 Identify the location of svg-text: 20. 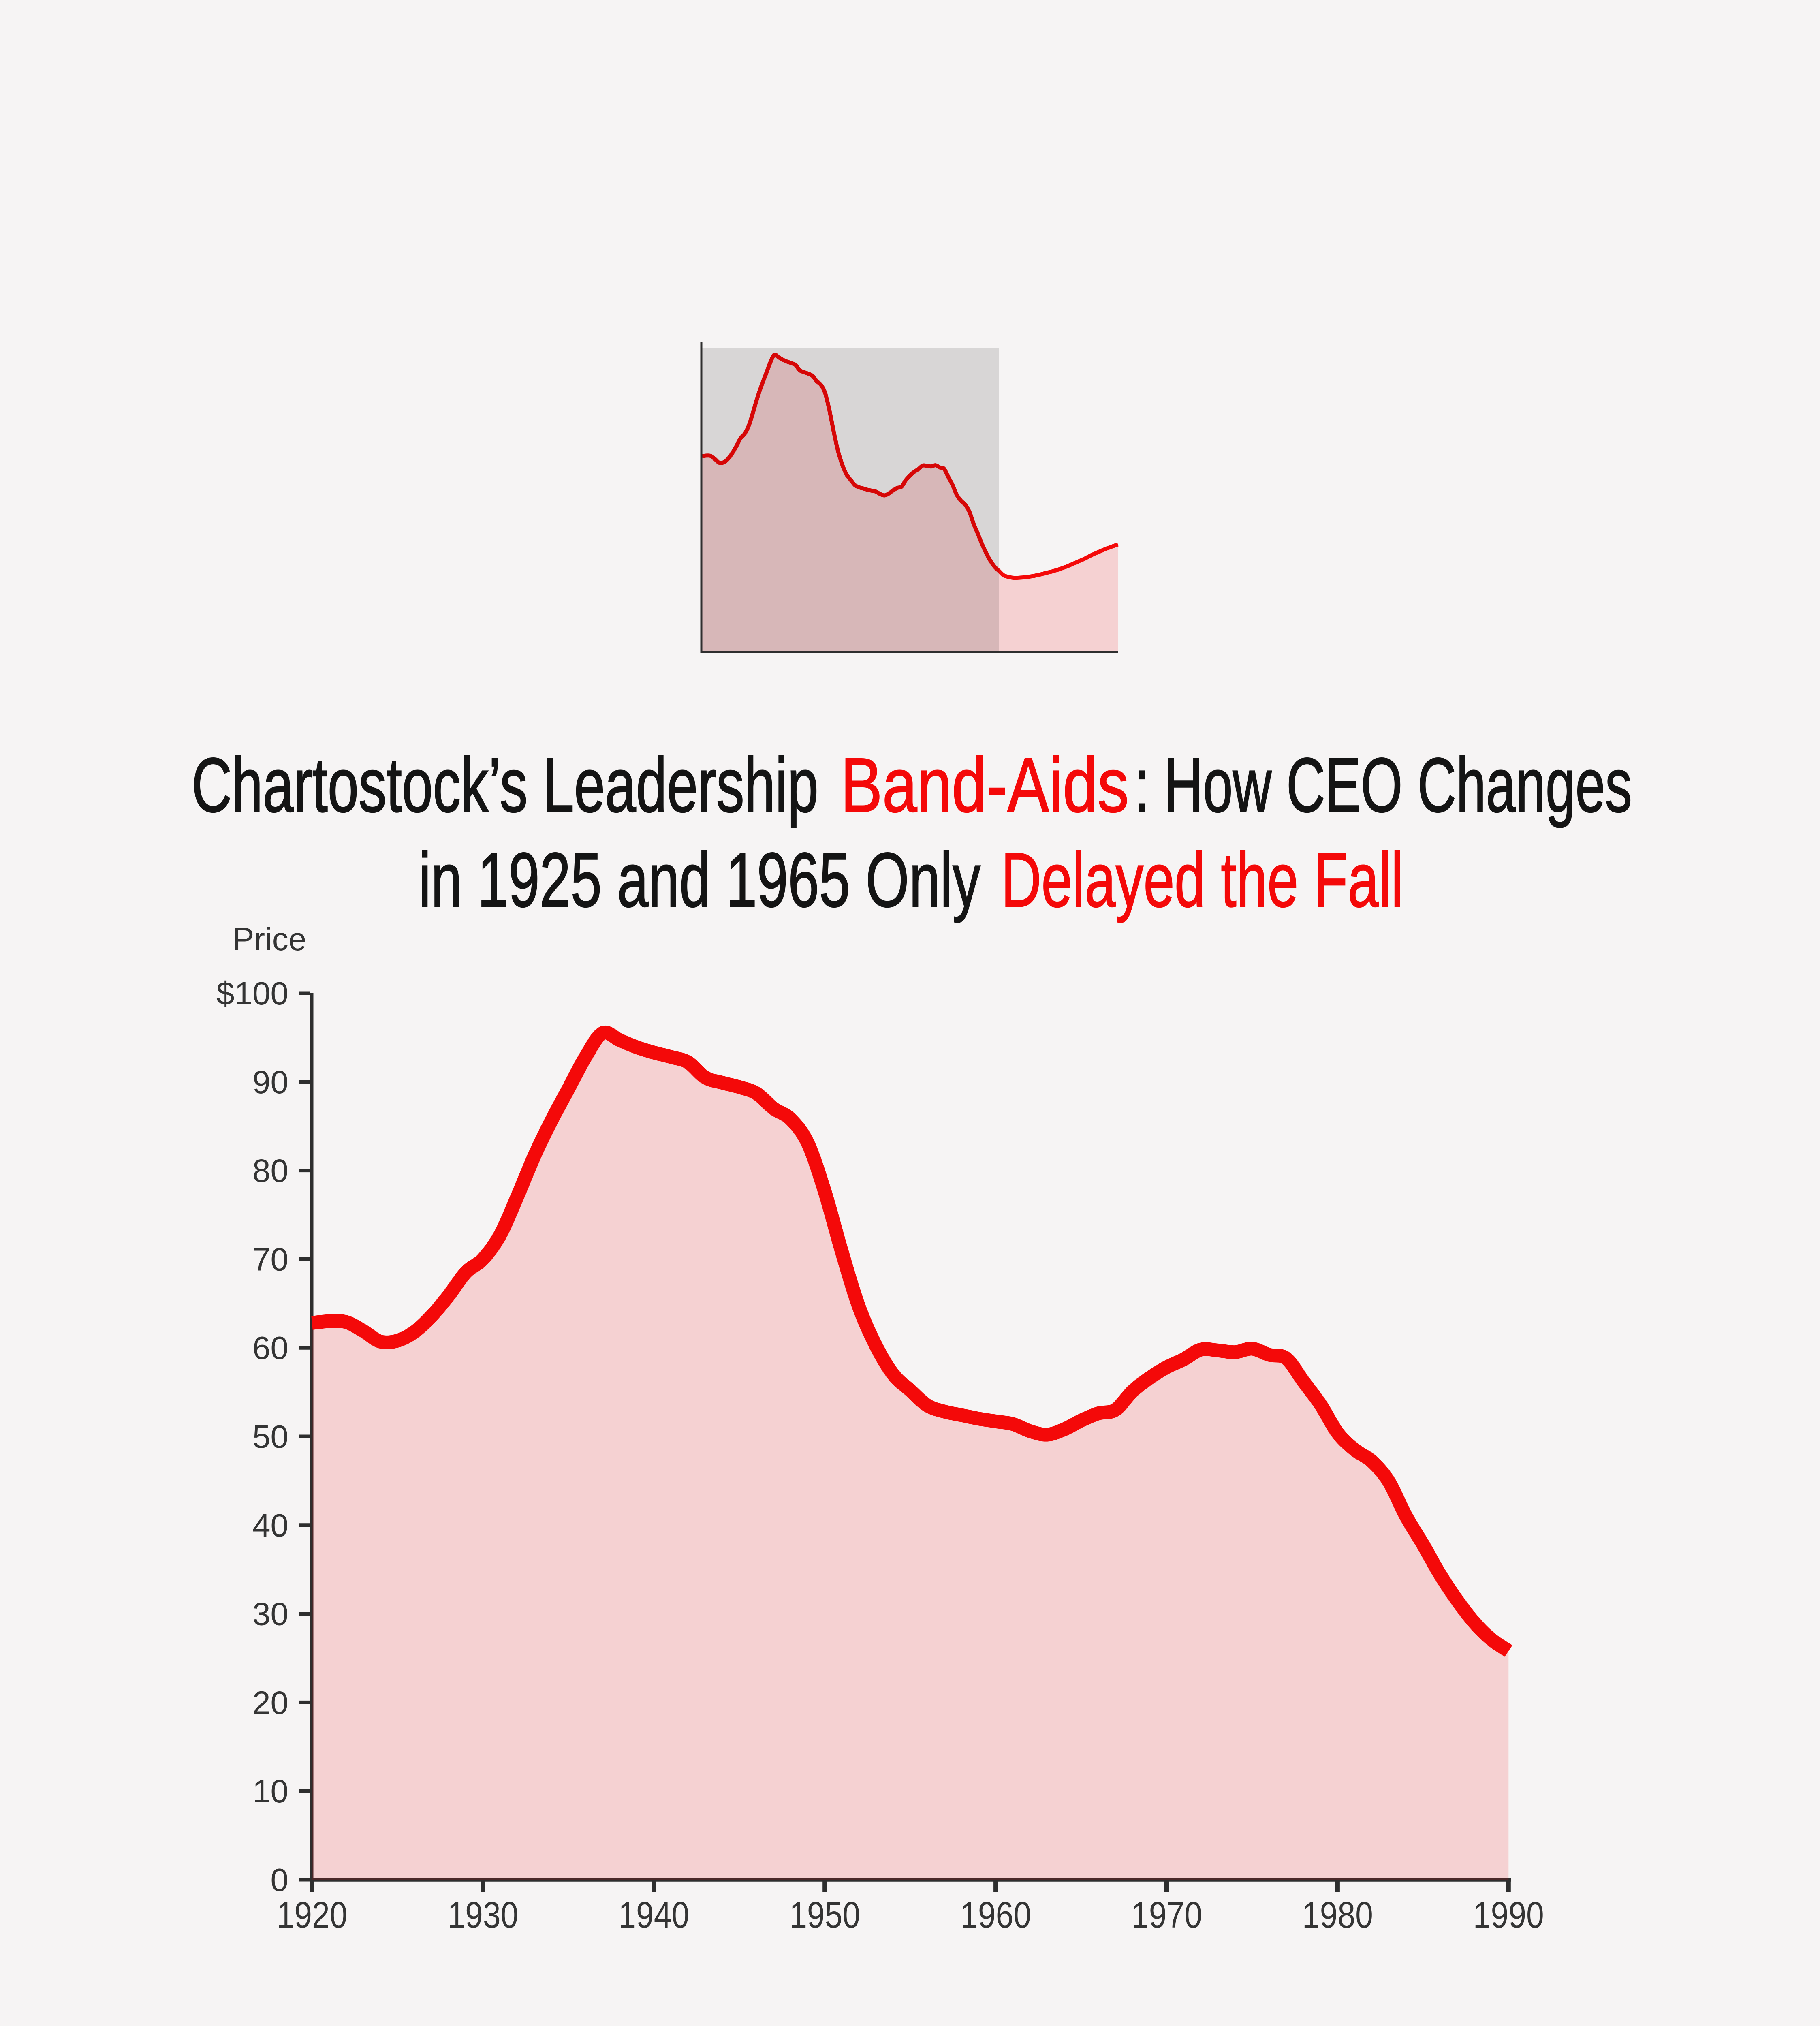
(270, 1702).